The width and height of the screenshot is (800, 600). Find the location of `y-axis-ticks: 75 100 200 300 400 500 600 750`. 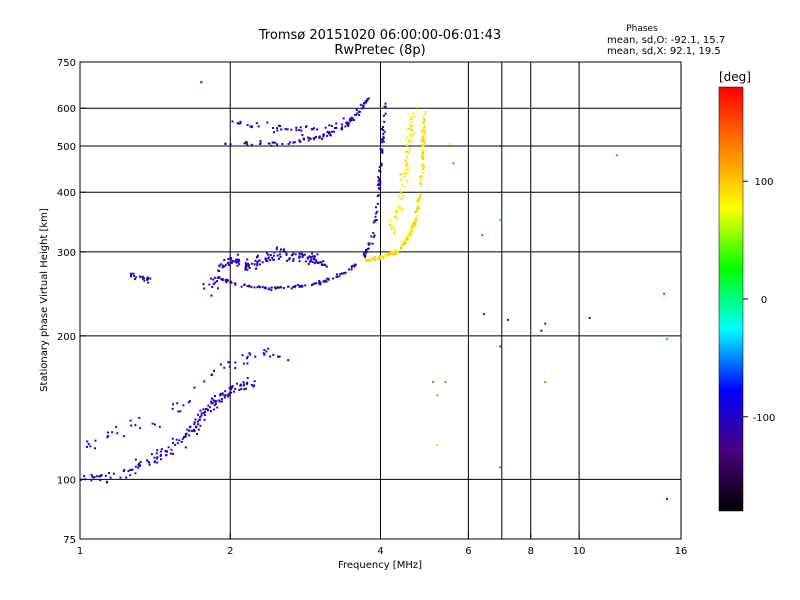

y-axis-ticks: 75 100 200 300 400 500 600 750 is located at coordinates (71, 302).